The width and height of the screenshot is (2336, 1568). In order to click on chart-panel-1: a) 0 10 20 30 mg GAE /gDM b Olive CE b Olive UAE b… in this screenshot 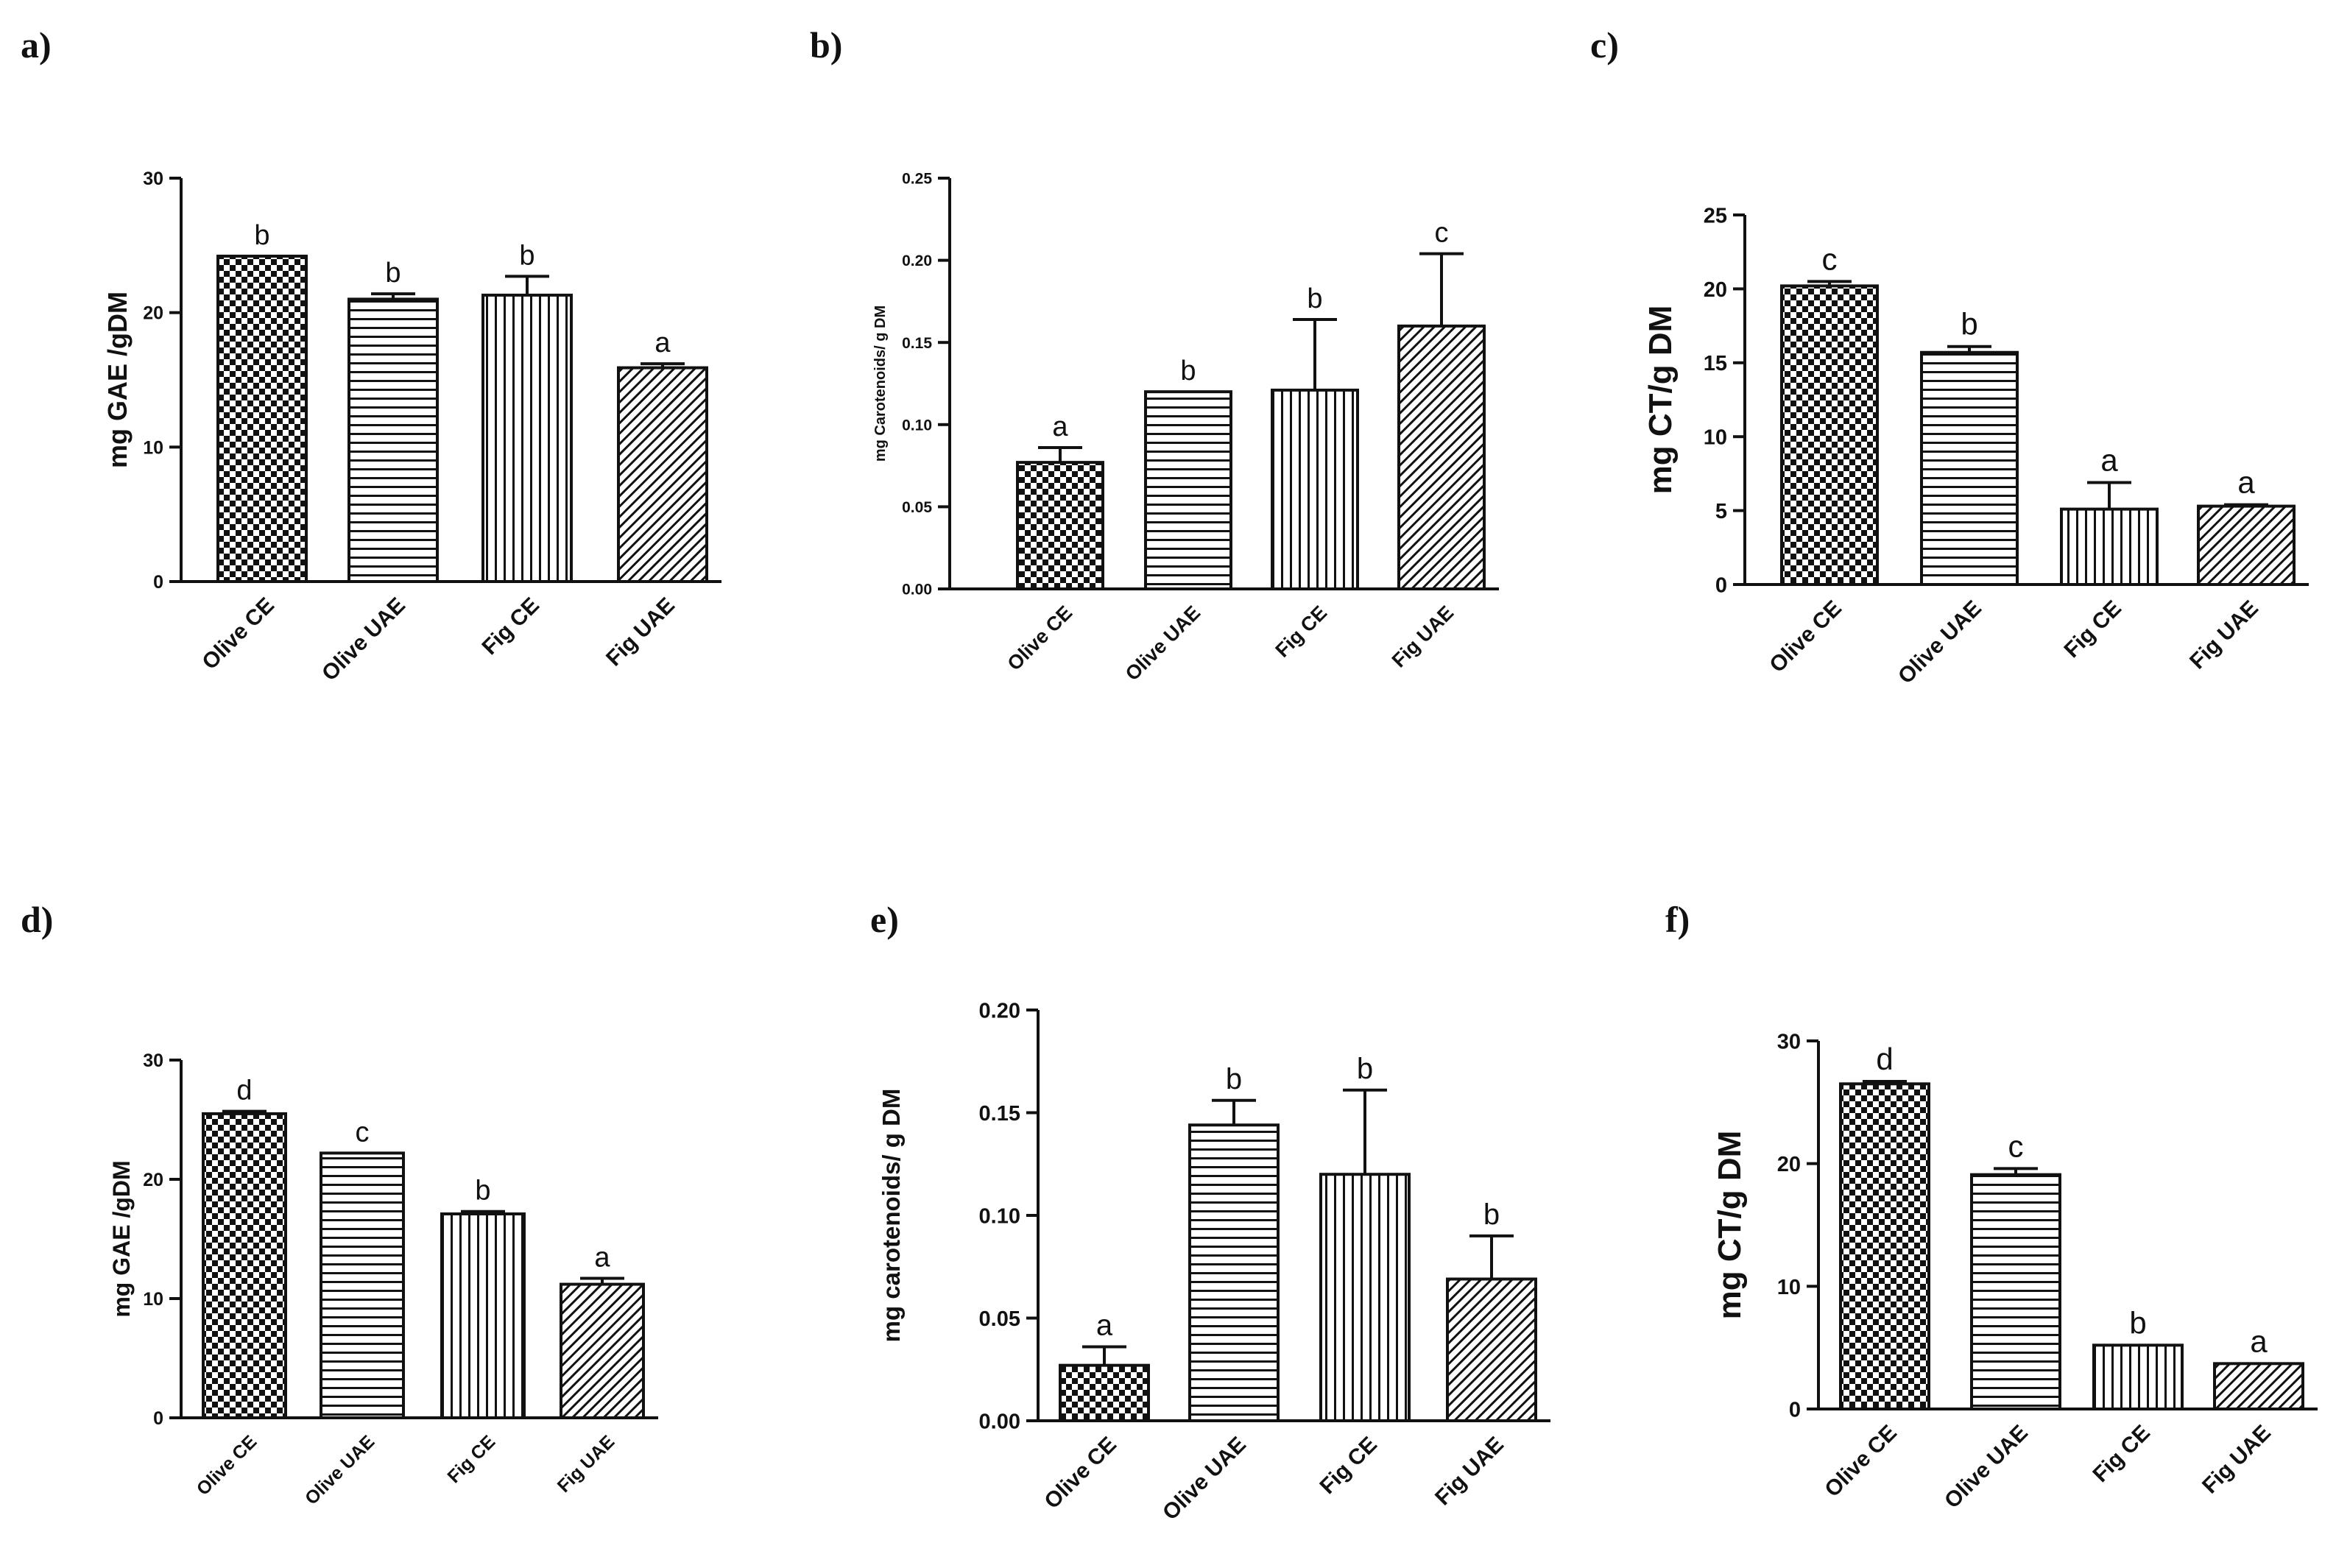, I will do `click(371, 355)`.